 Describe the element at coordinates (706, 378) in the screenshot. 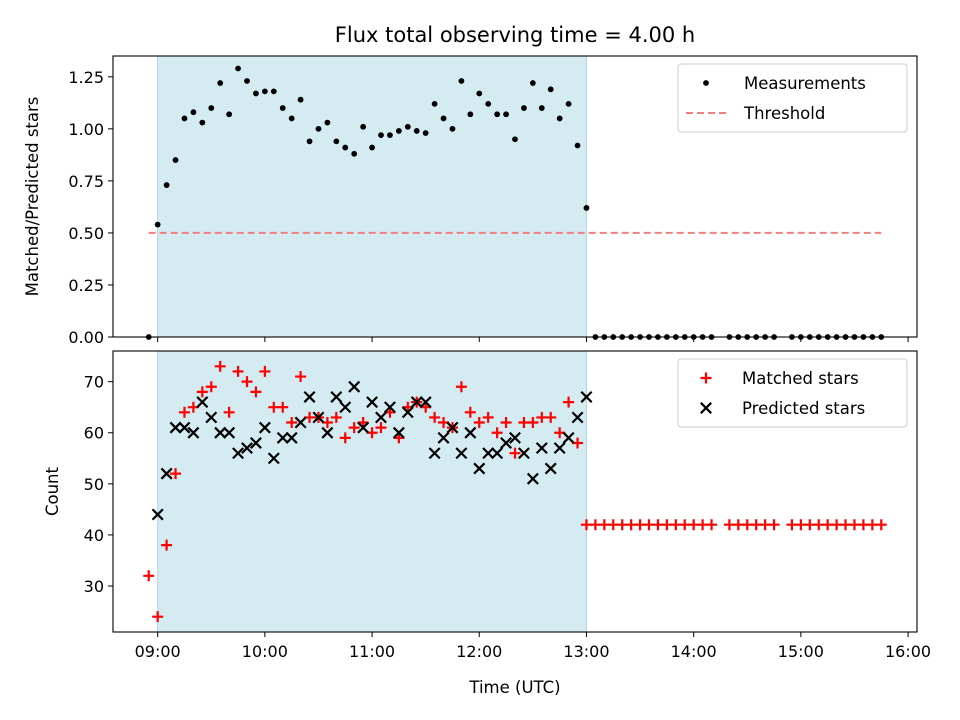

I see `legend-plus-marker` at that location.